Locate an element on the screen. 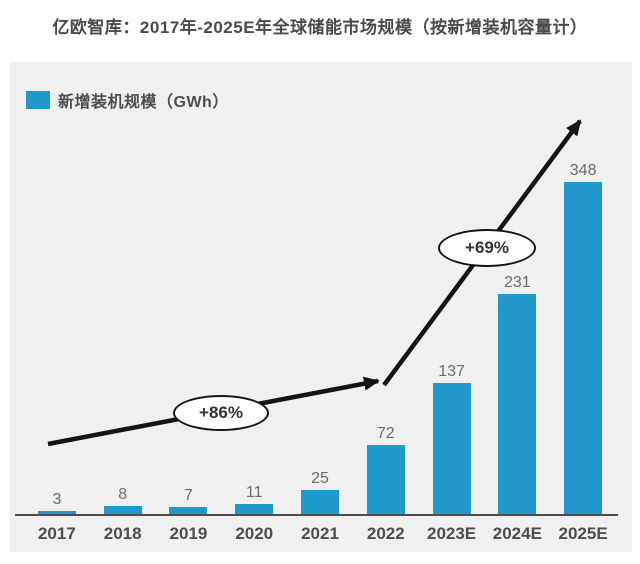 This screenshot has height=564, width=640. legend-swatch-icon is located at coordinates (38, 100).